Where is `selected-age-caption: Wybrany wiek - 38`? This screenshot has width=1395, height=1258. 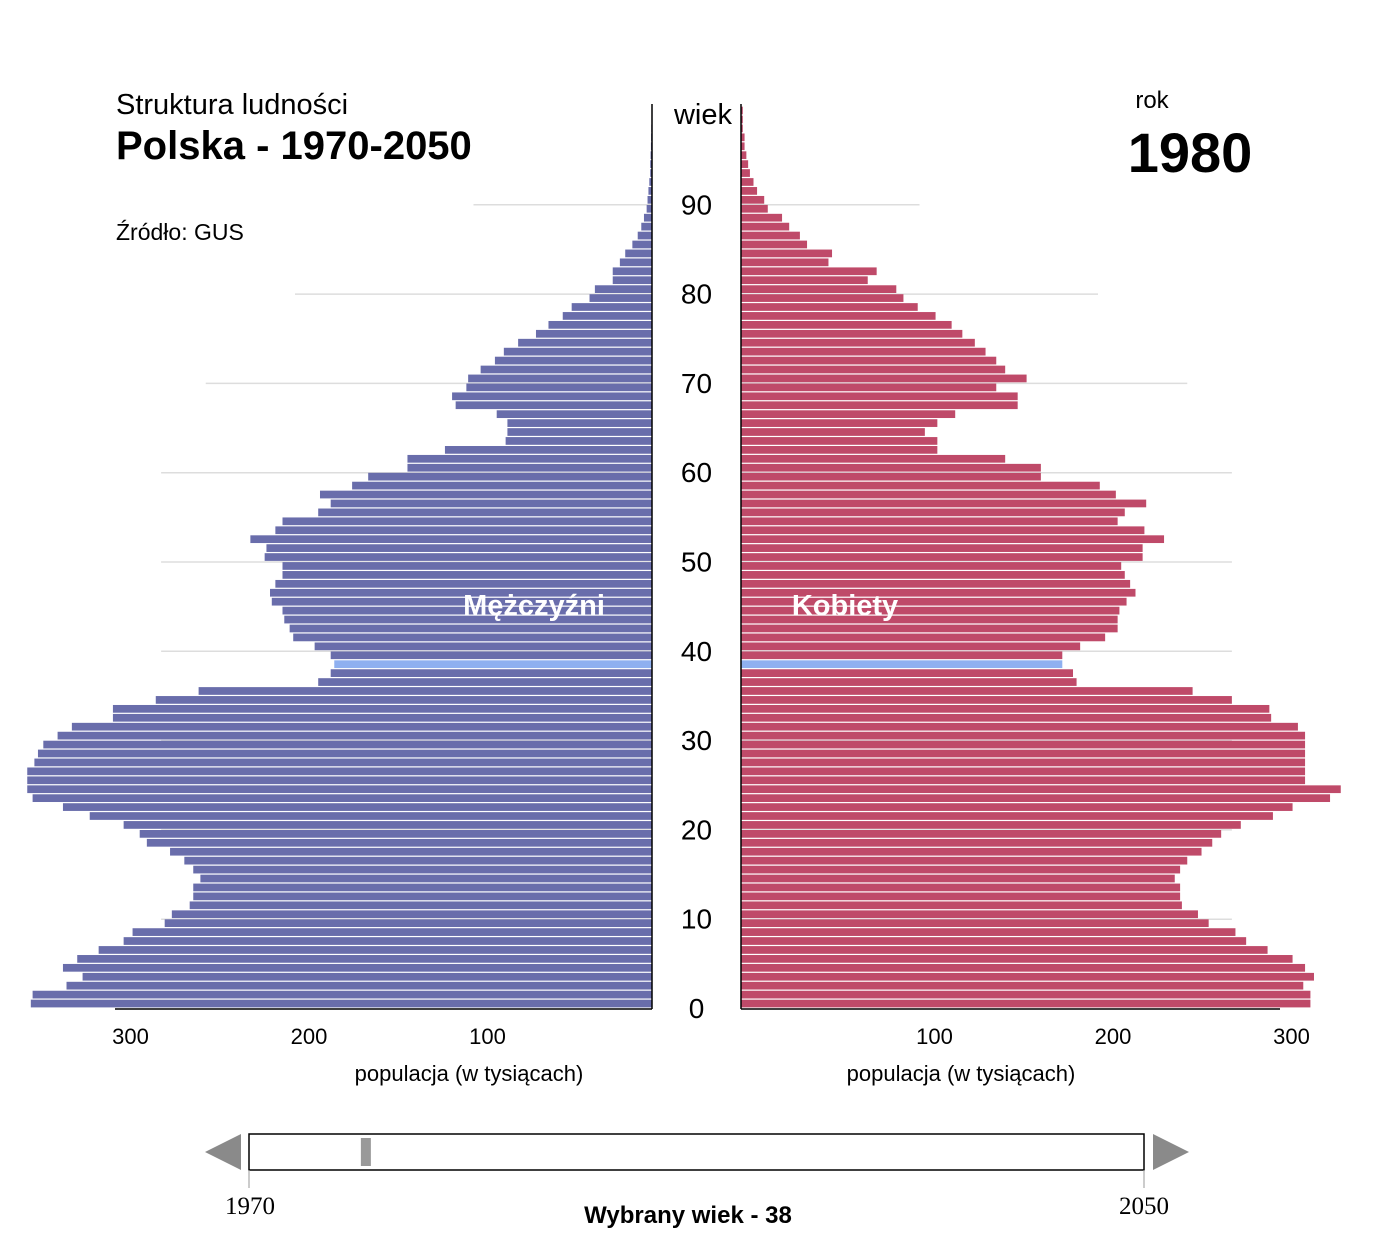 selected-age-caption: Wybrany wiek - 38 is located at coordinates (688, 1215).